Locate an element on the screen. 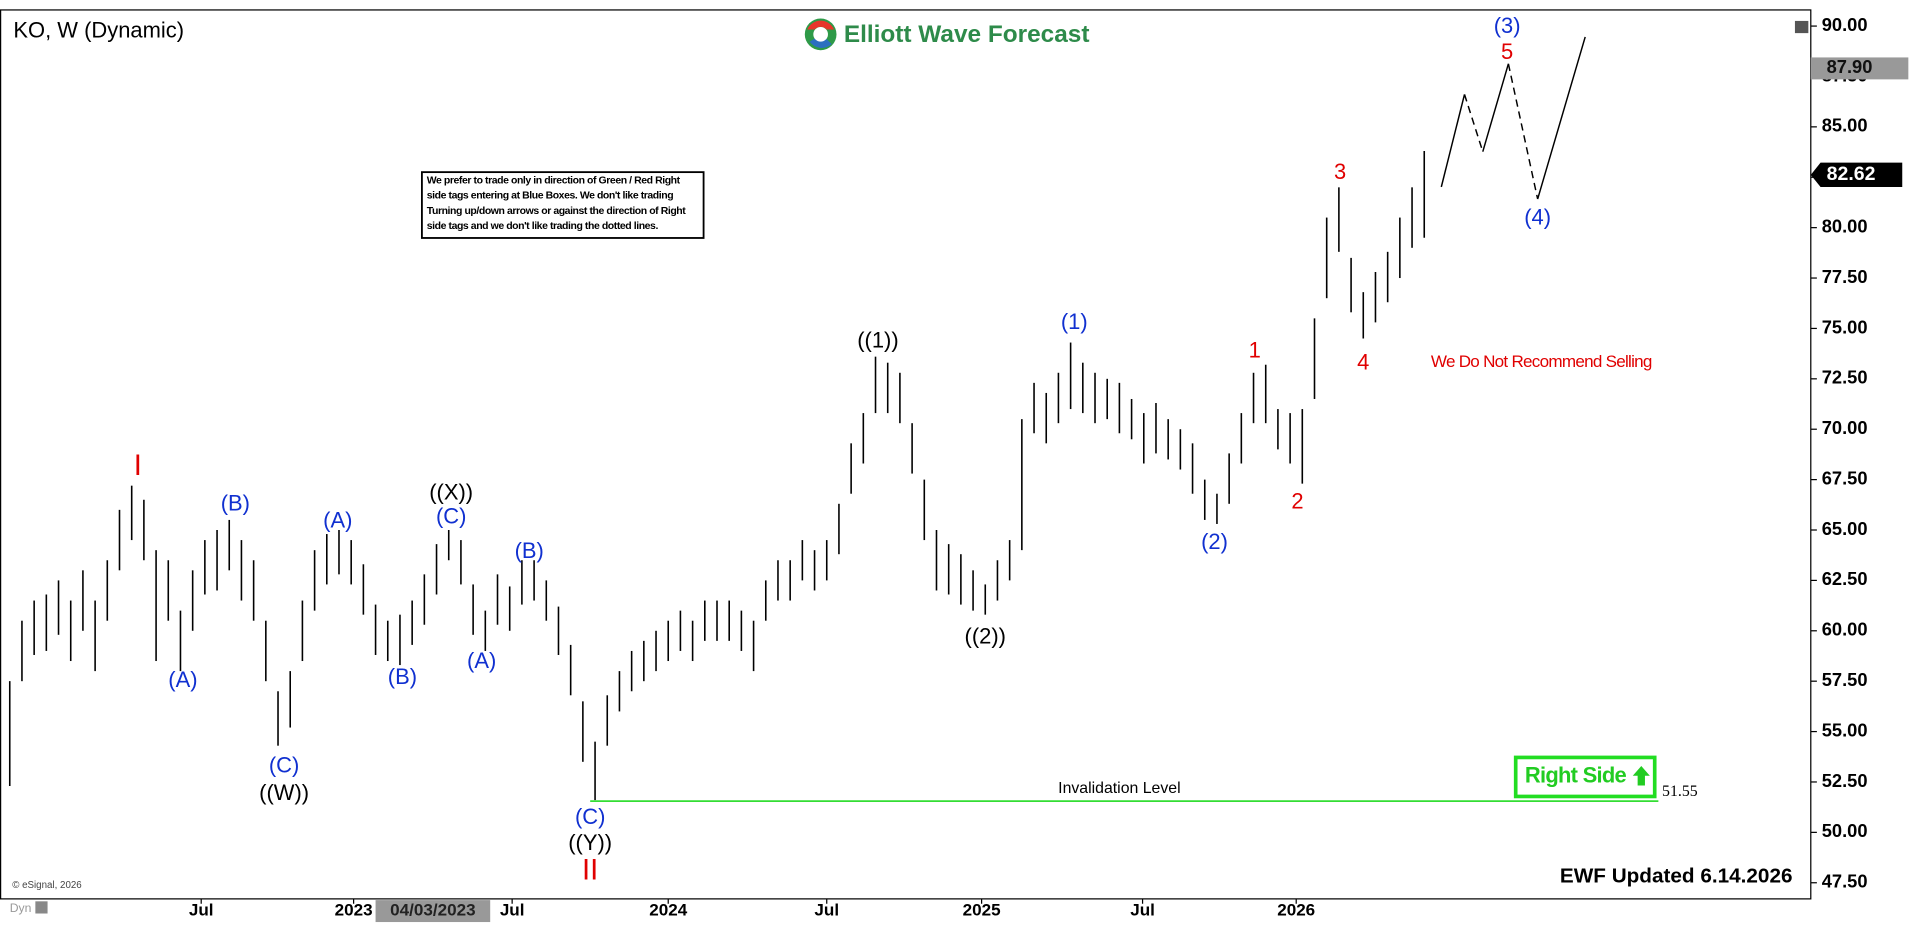  y-tick-label: 50.00 is located at coordinates (1845, 830).